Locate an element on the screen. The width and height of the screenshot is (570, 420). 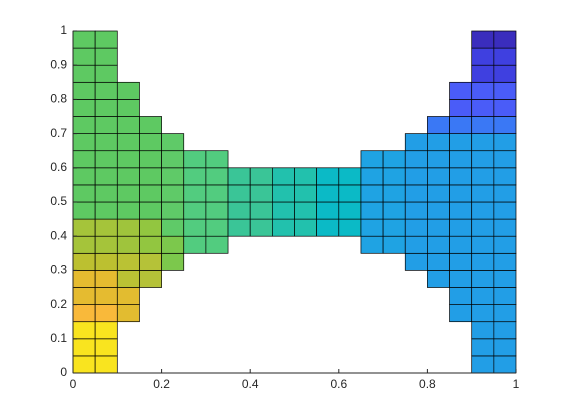
y-tick-label: 0.2 is located at coordinates (58, 304).